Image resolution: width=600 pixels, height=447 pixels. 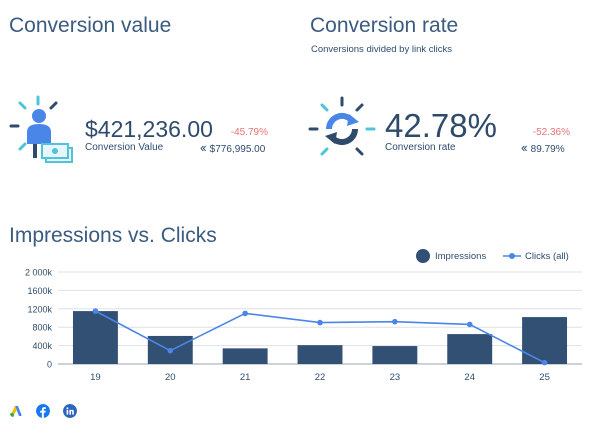 I want to click on x-tick-label: 24, so click(x=469, y=377).